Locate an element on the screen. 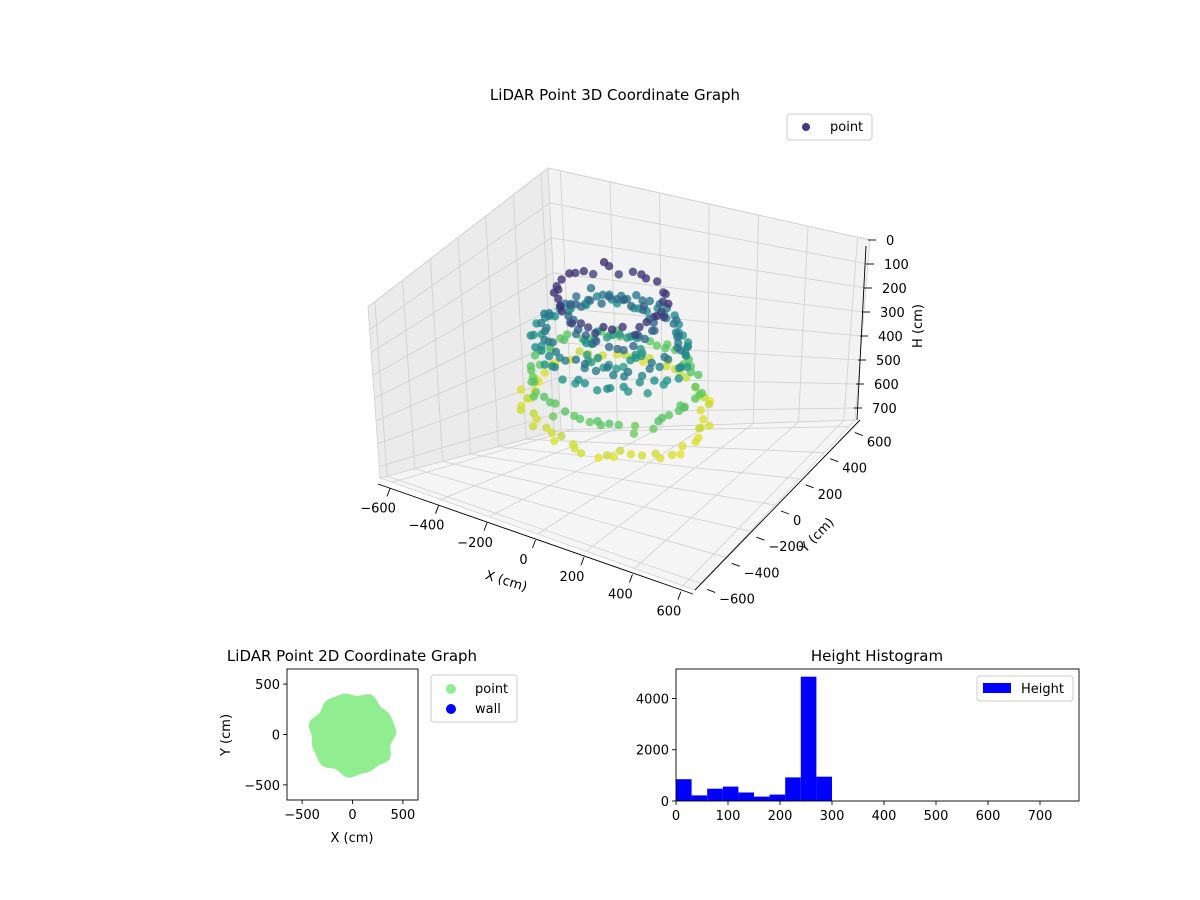 The image size is (1200, 900). legend-histogram-swatch is located at coordinates (997, 688).